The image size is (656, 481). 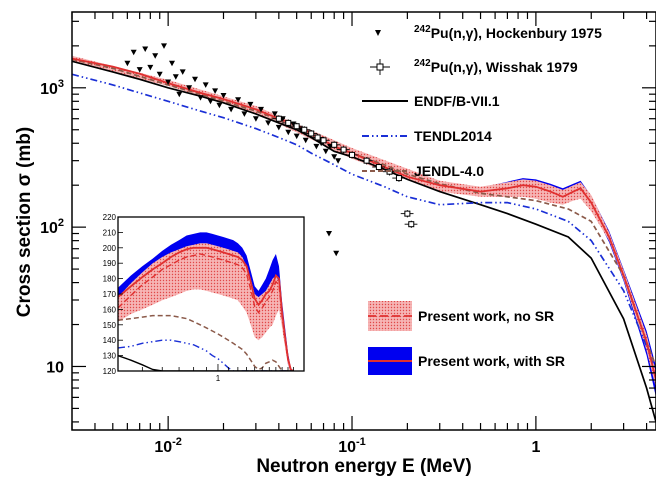 What do you see at coordinates (535, 447) in the screenshot?
I see `x-tick-base: 1` at bounding box center [535, 447].